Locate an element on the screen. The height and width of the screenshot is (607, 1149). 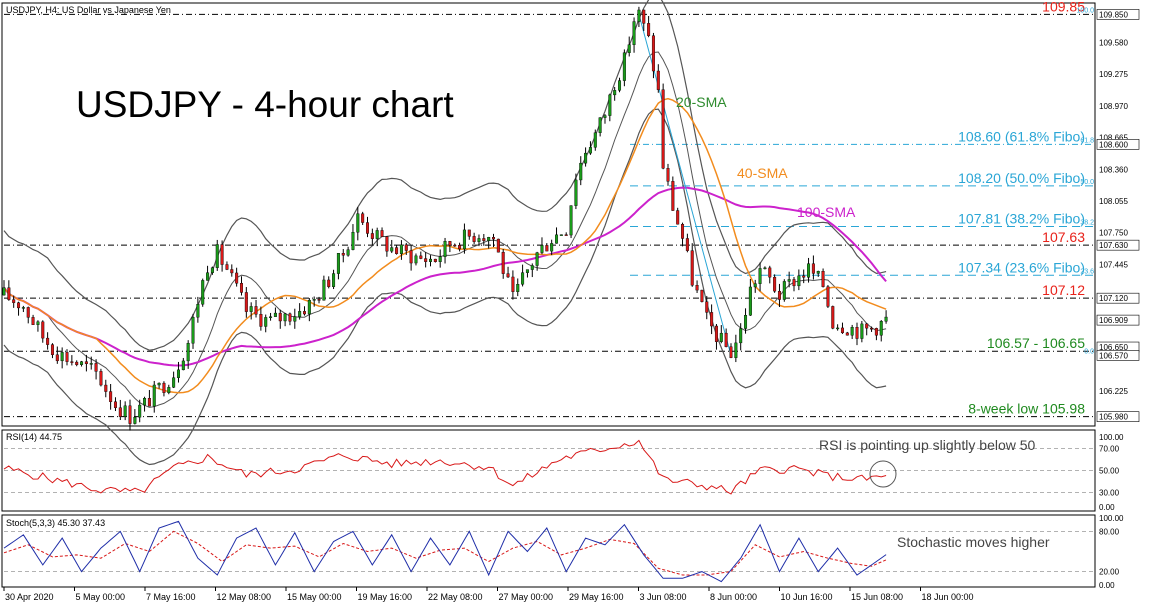
price-tick-label: 107.630 is located at coordinates (1113, 245).